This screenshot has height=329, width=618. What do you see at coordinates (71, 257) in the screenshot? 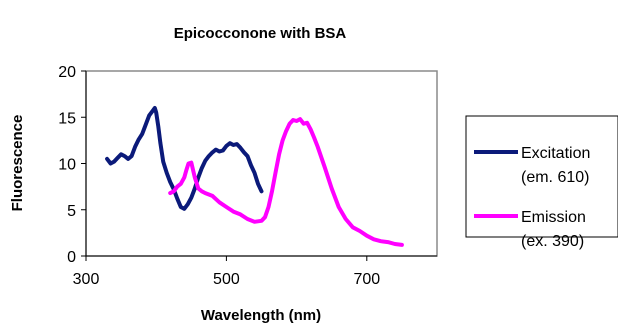
I see `y-tick-label: 0` at bounding box center [71, 257].